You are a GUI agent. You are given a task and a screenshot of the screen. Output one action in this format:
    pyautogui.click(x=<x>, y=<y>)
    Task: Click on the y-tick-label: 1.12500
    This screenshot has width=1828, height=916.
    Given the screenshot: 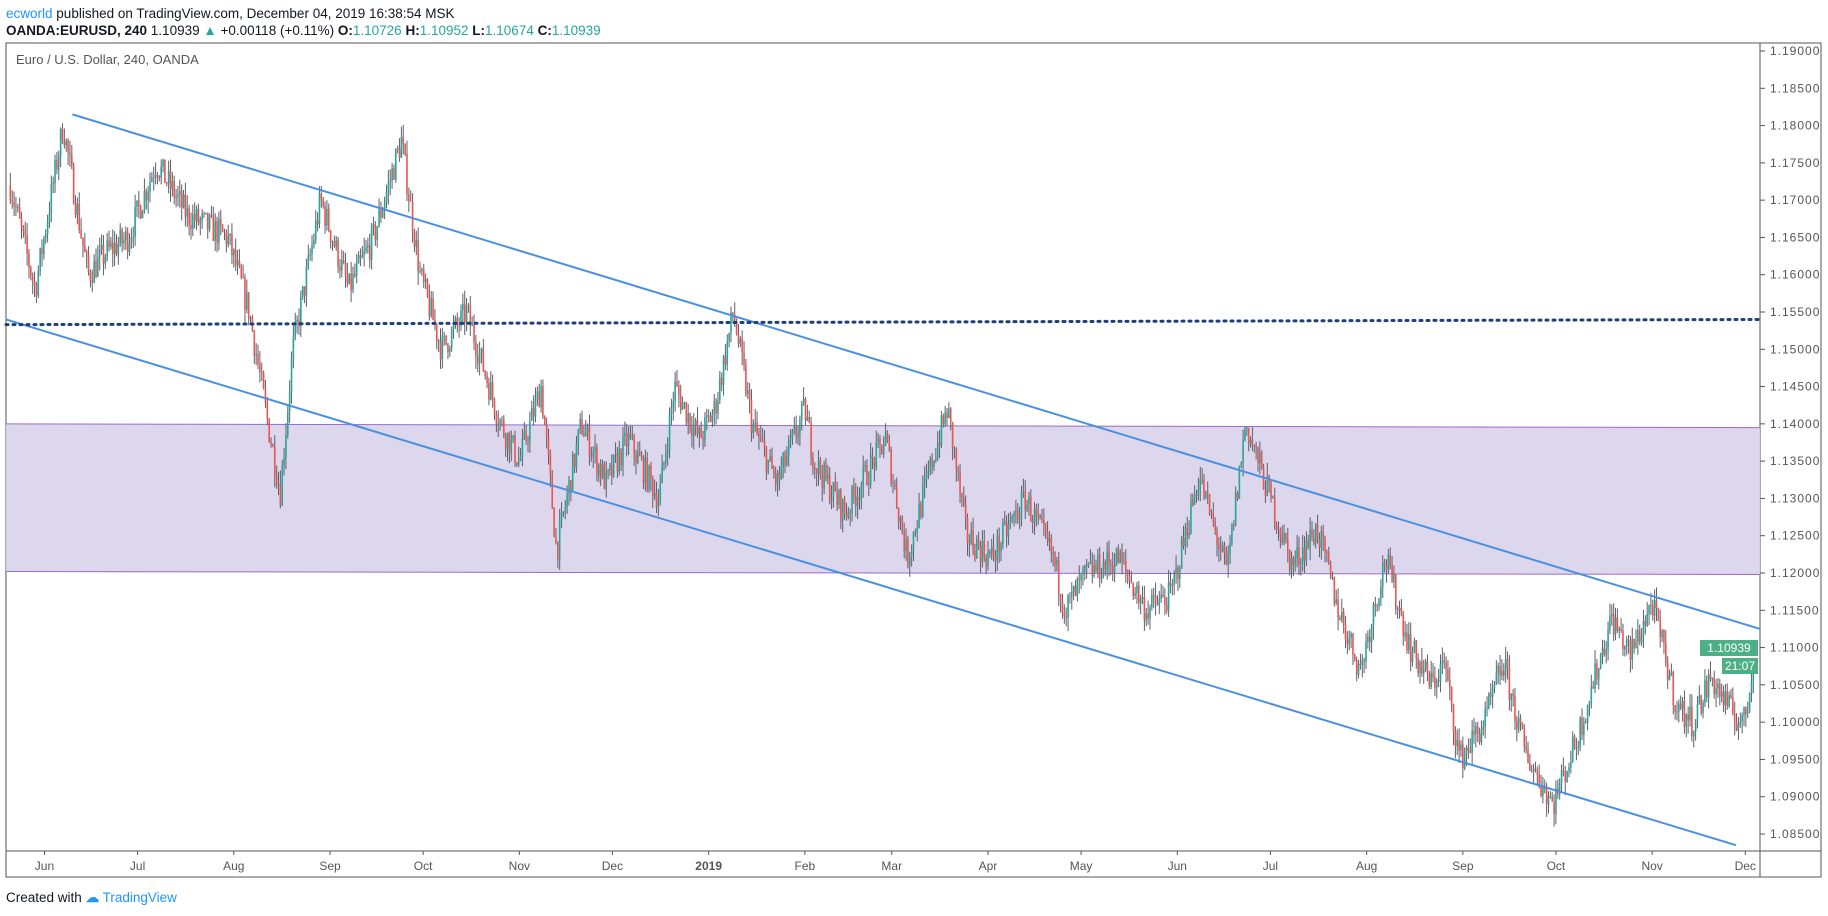 What is the action you would take?
    pyautogui.click(x=1795, y=536)
    